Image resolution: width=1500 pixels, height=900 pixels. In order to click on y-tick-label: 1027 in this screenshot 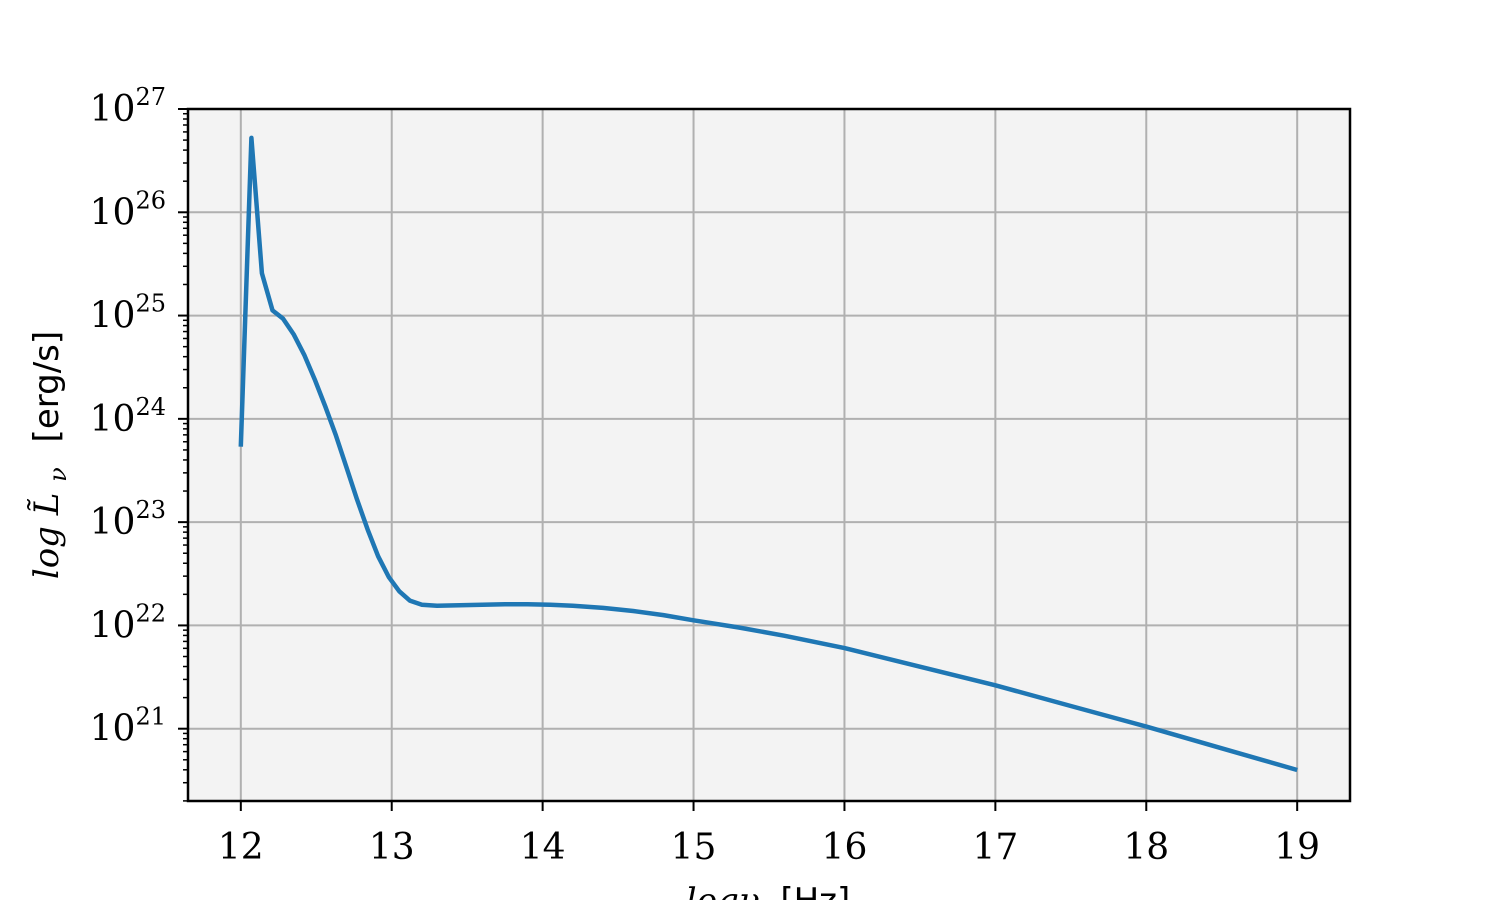, I will do `click(128, 106)`.